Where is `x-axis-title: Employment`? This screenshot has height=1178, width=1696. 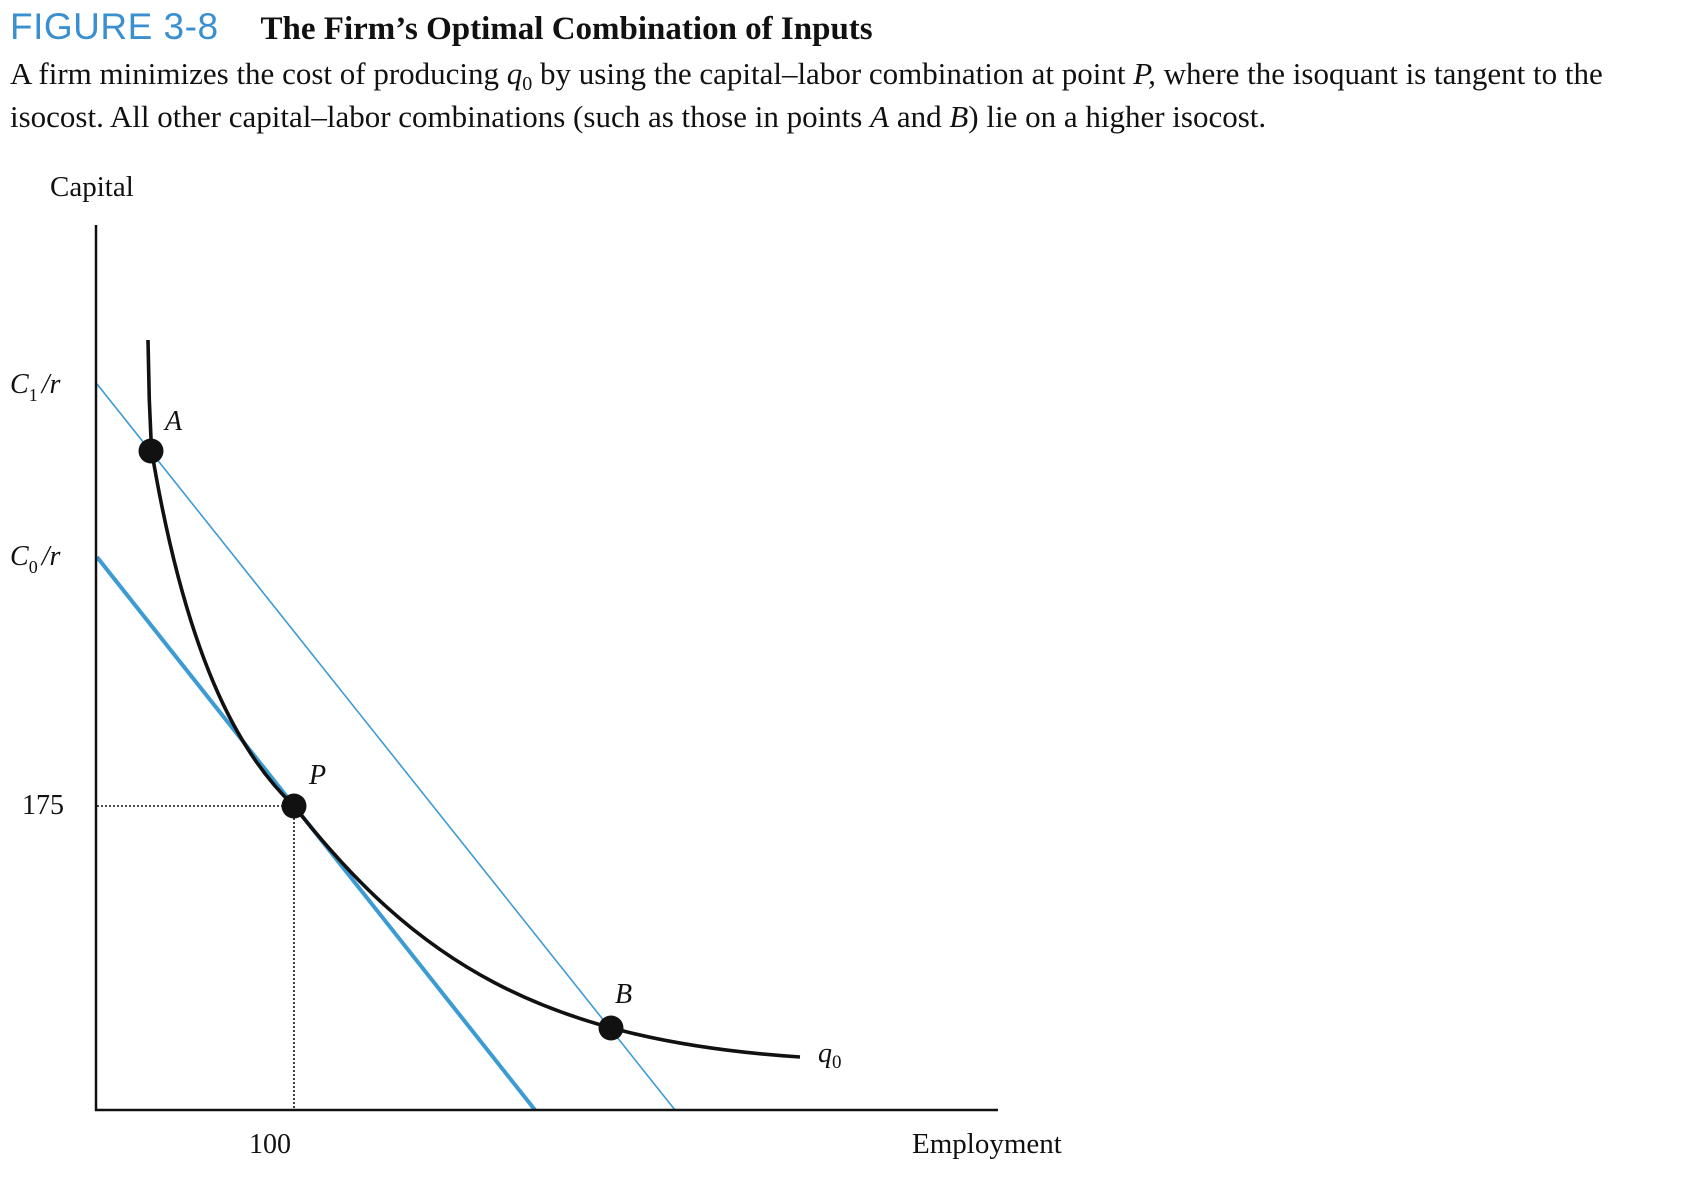 x-axis-title: Employment is located at coordinates (987, 1144).